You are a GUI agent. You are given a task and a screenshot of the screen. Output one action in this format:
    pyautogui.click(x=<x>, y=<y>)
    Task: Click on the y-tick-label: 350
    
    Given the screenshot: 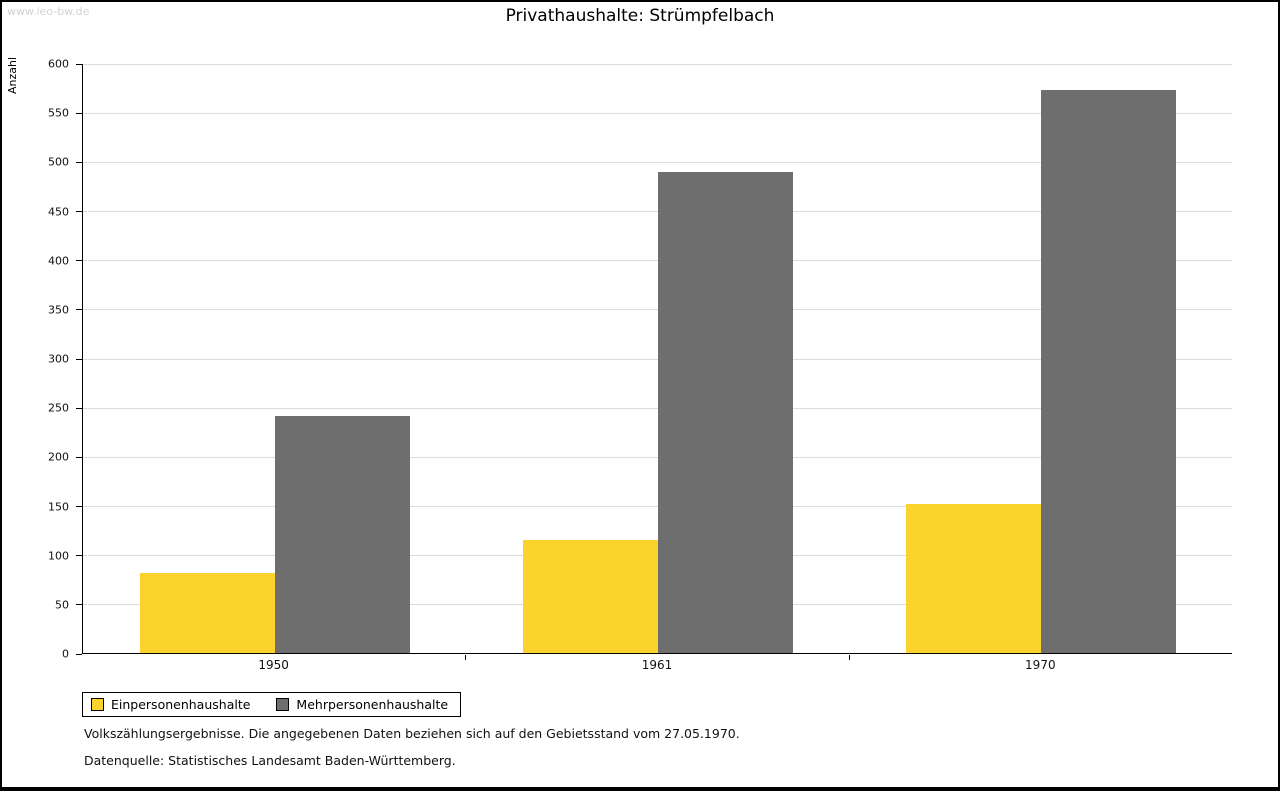 What is the action you would take?
    pyautogui.click(x=58, y=310)
    